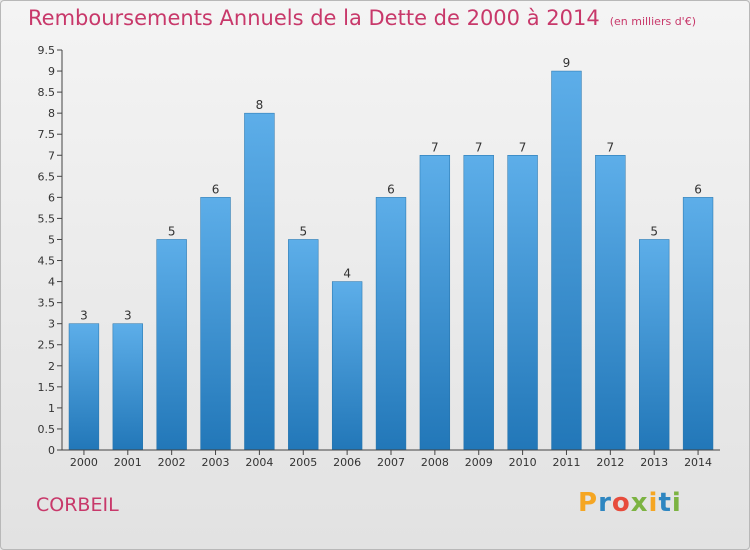  What do you see at coordinates (621, 503) in the screenshot?
I see `logo-letter: o` at bounding box center [621, 503].